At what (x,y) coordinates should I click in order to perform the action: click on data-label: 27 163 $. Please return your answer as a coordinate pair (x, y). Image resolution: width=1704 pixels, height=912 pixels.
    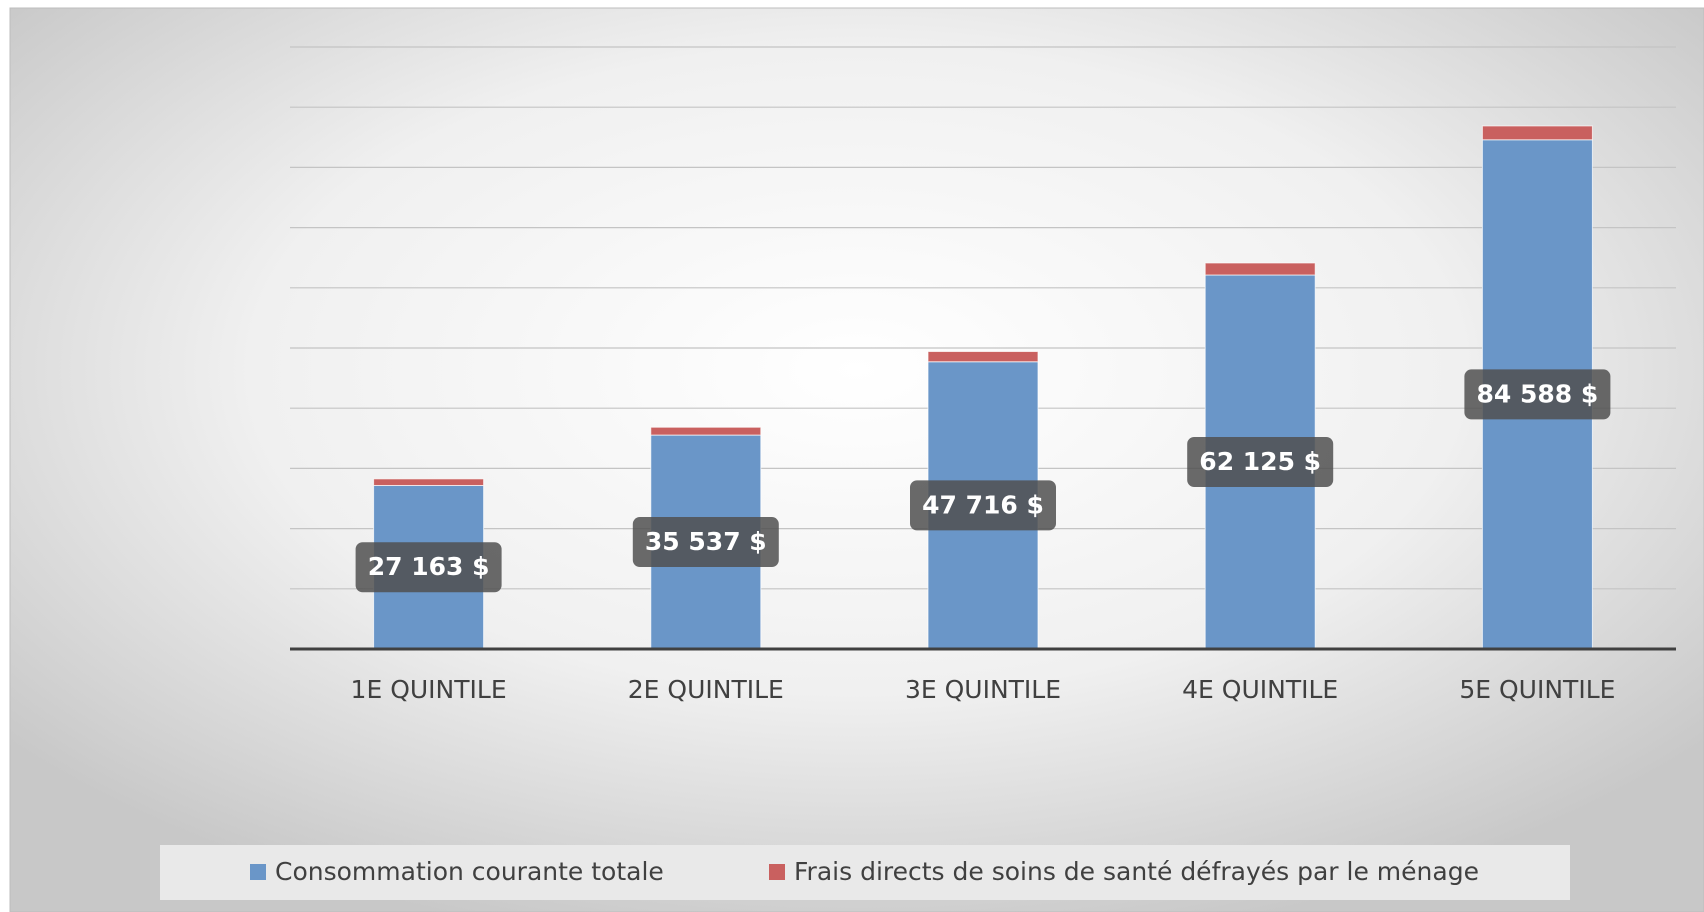
    Looking at the image, I should click on (429, 566).